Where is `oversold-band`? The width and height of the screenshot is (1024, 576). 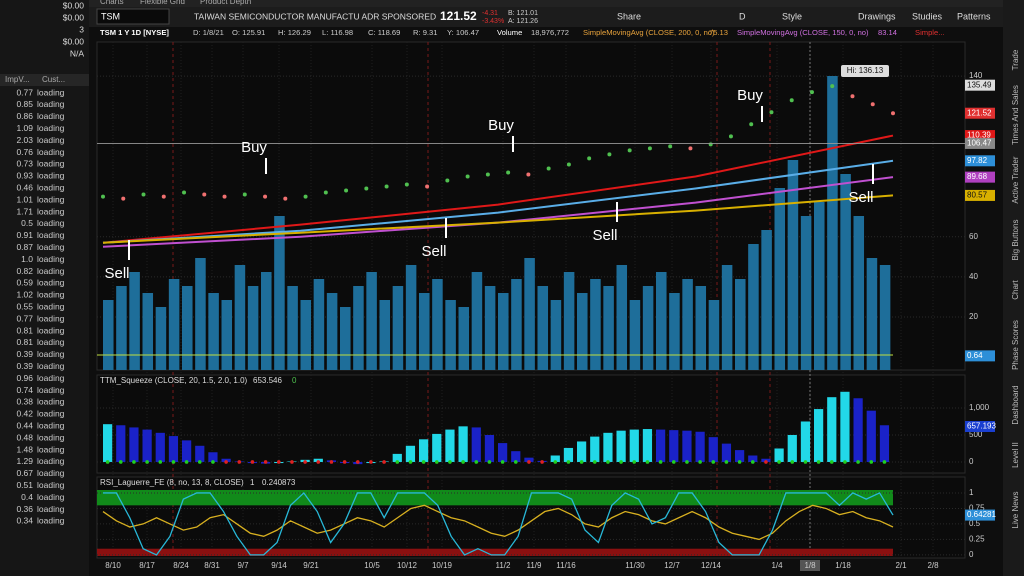
oversold-band is located at coordinates (495, 552).